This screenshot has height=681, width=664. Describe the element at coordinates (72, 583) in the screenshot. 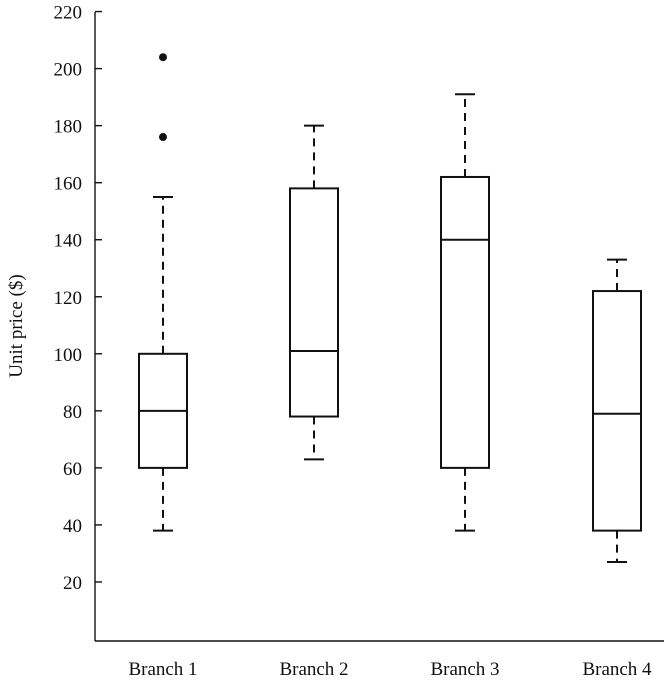

I see `y-tick-label: 20` at that location.